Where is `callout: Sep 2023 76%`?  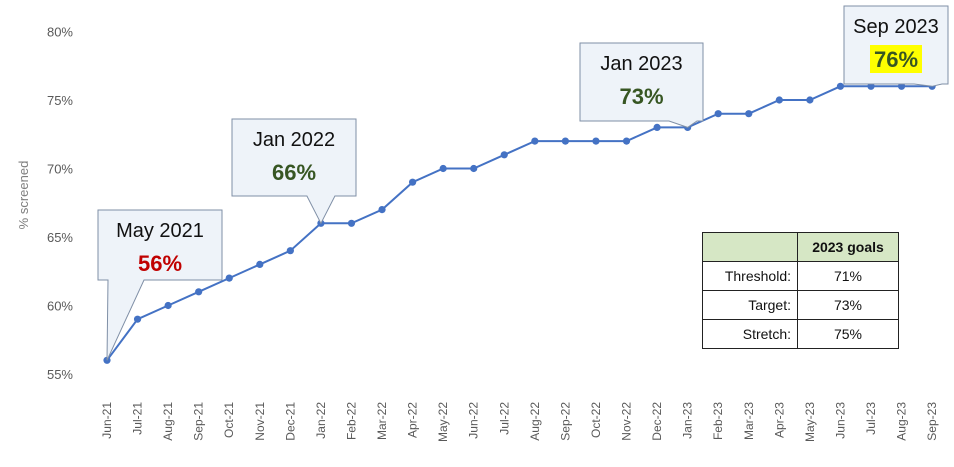 callout: Sep 2023 76% is located at coordinates (896, 46).